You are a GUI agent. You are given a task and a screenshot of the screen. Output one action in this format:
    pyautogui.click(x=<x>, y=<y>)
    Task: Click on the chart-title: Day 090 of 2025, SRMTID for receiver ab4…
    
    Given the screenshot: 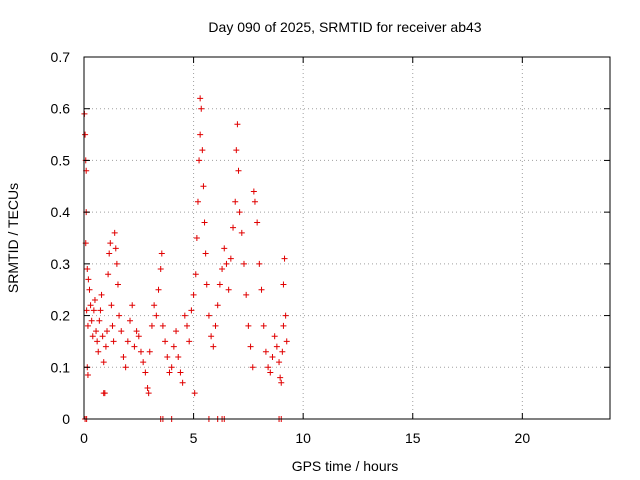 What is the action you would take?
    pyautogui.click(x=344, y=27)
    